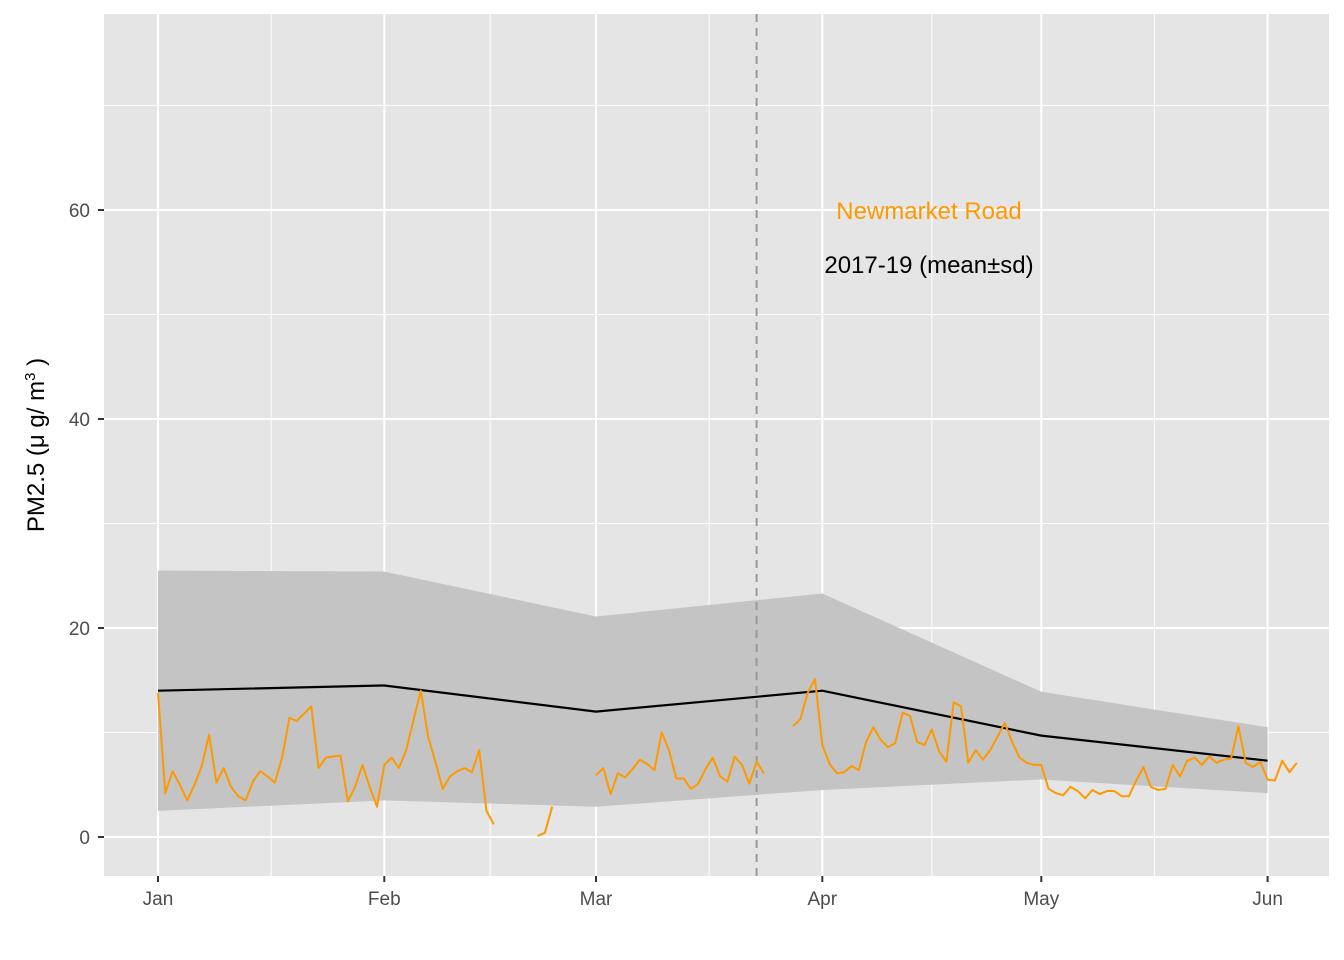 The image size is (1344, 960). What do you see at coordinates (86, 525) in the screenshot?
I see `y-axis: 0 20 40 60` at bounding box center [86, 525].